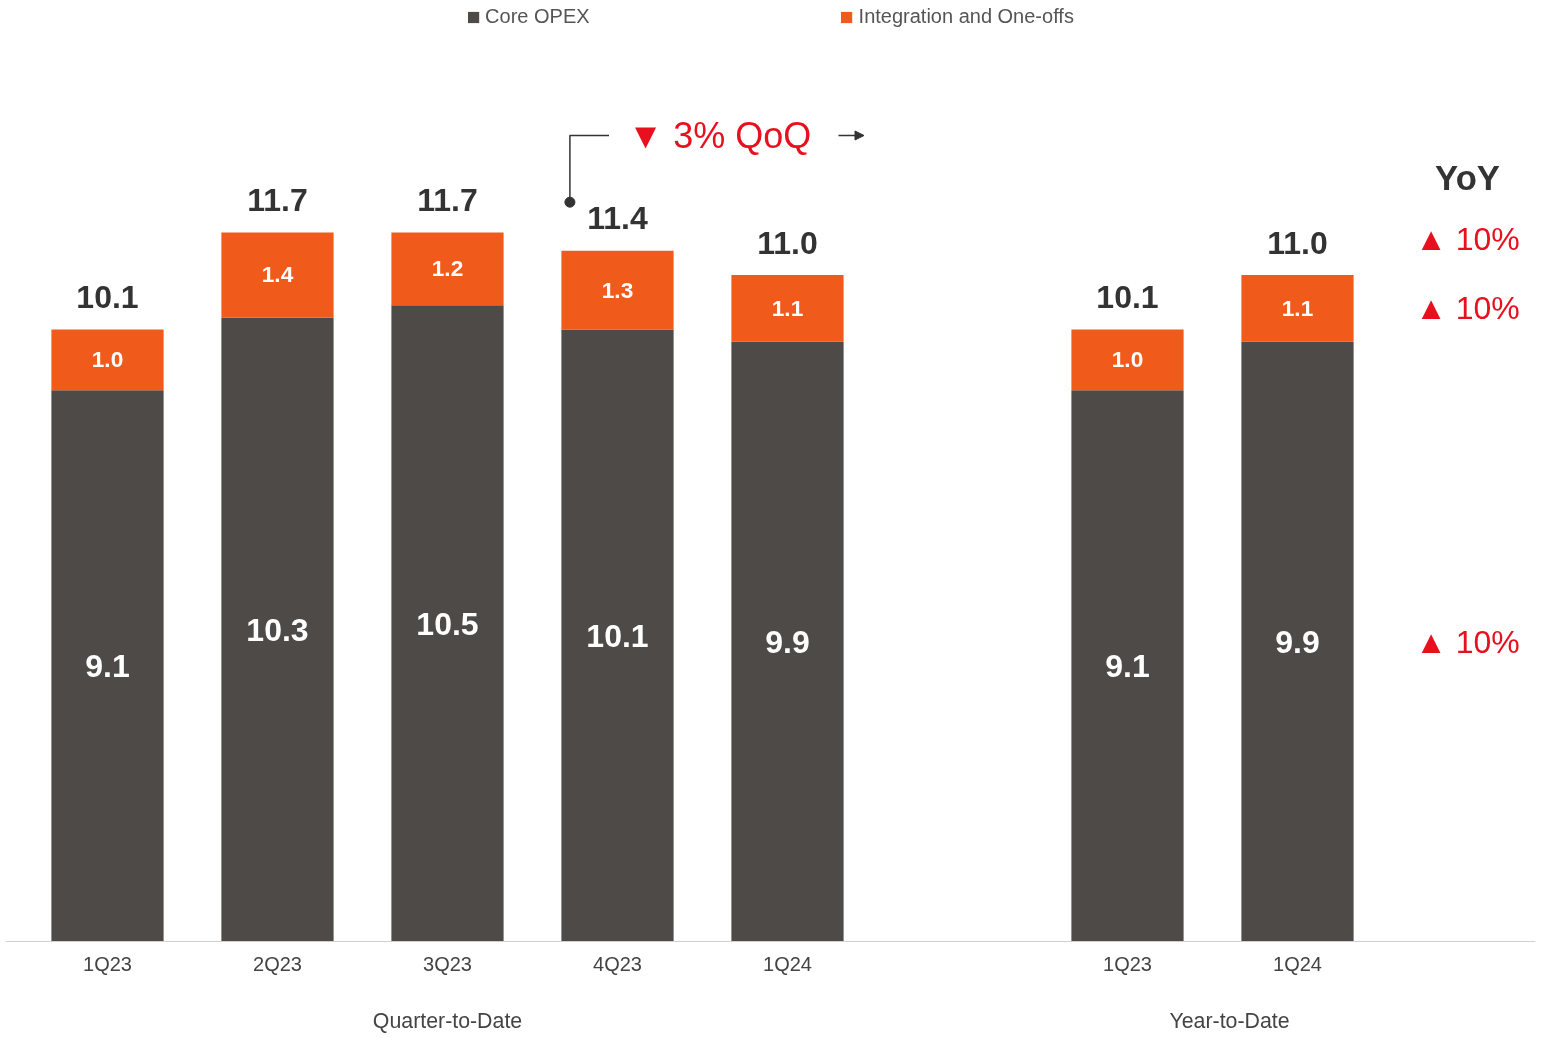  I want to click on x-tick-label: 2Q23, so click(277, 963).